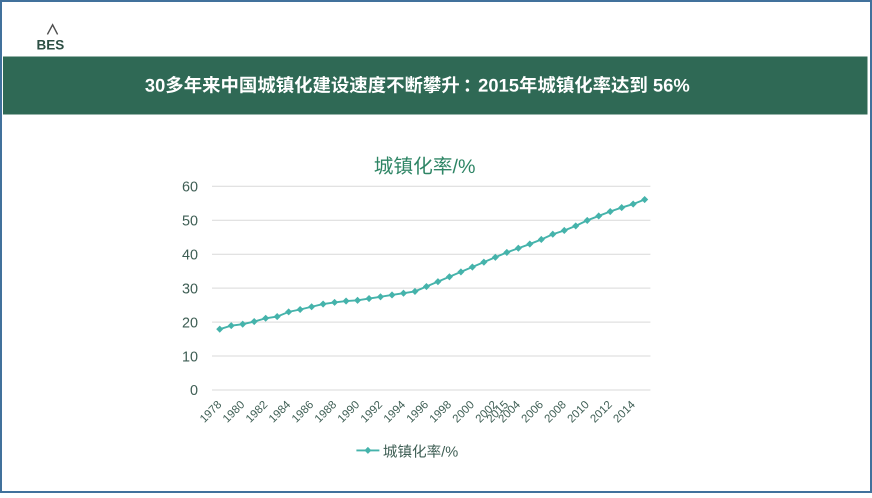  Describe the element at coordinates (190, 255) in the screenshot. I see `svg-text: 40` at that location.